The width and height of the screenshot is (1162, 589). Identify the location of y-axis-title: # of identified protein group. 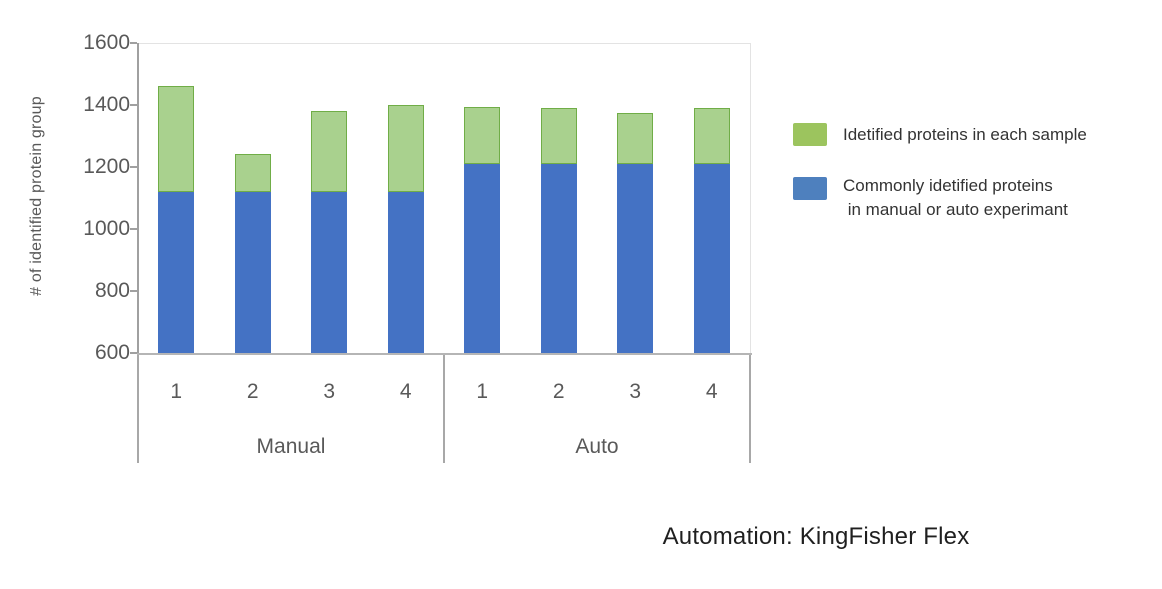
(36, 196).